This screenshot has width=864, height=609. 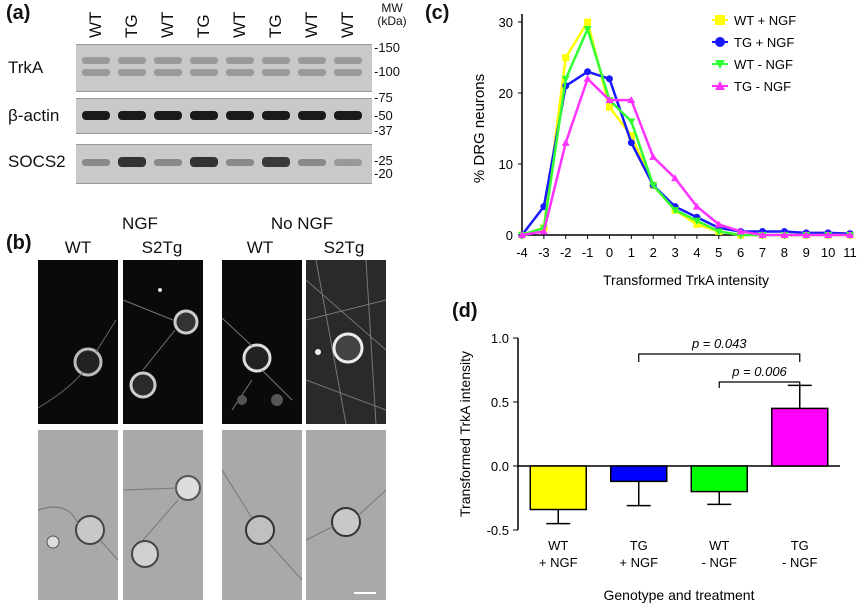 What do you see at coordinates (302, 223) in the screenshot?
I see `group-no-ngf: No NGF` at bounding box center [302, 223].